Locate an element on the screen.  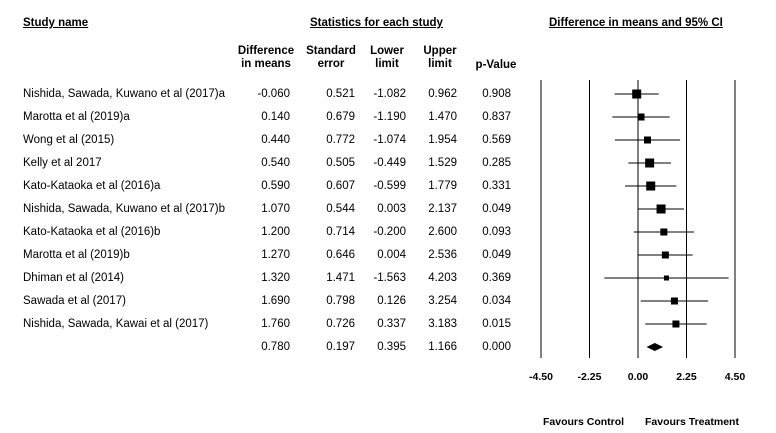
se-value: 0.505 is located at coordinates (340, 163).